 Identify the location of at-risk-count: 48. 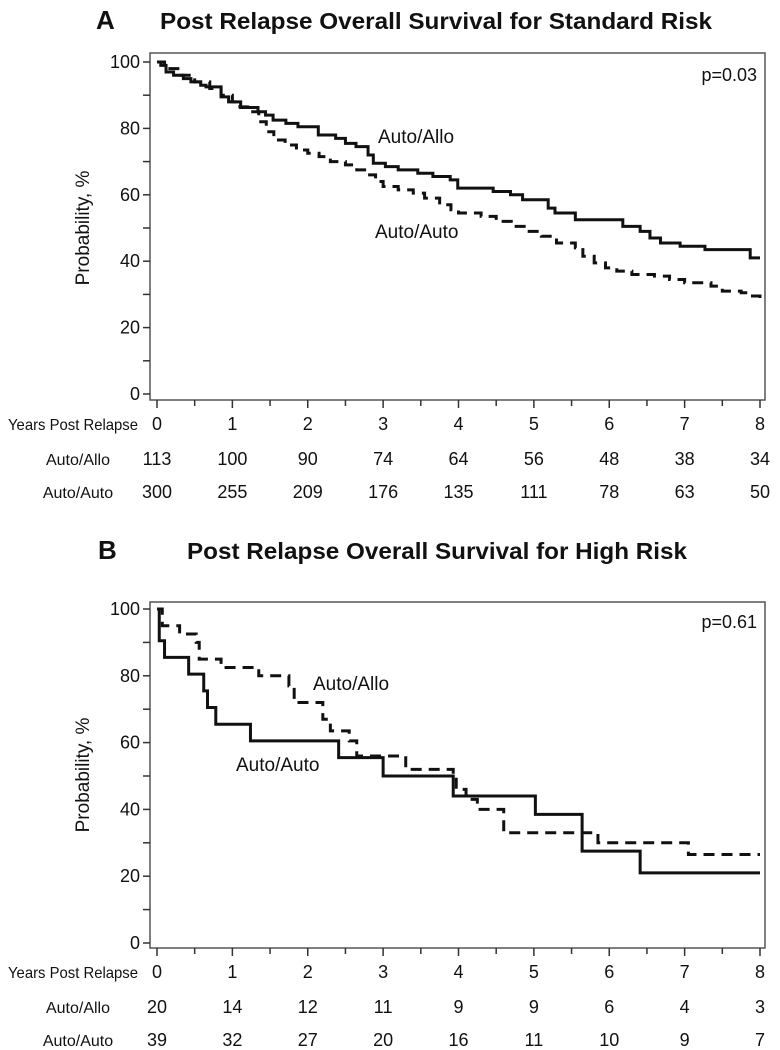
(609, 459).